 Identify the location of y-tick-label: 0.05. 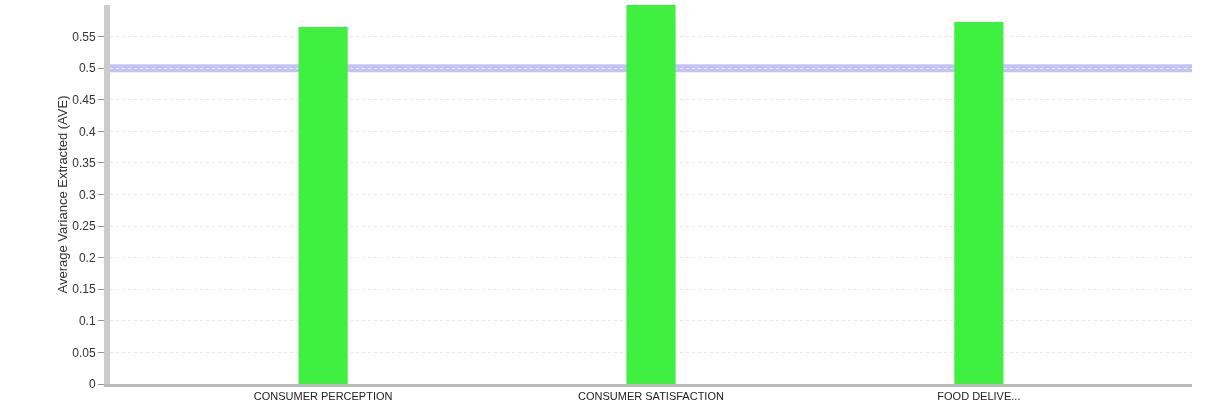
(84, 352).